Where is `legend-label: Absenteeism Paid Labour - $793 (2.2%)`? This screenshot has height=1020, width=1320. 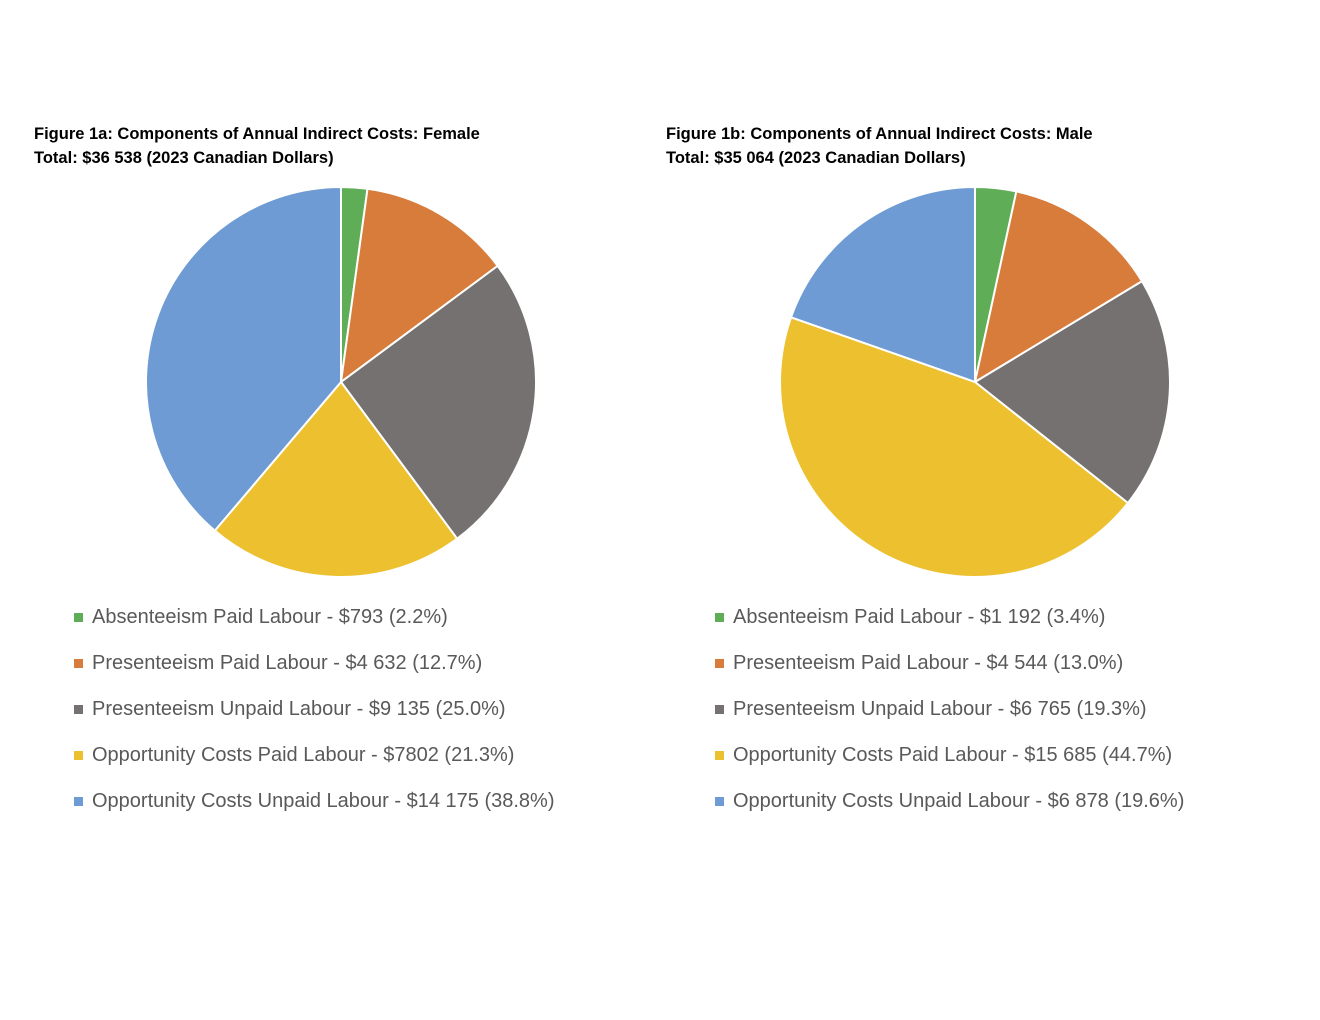
legend-label: Absenteeism Paid Labour - $793 (2.2%) is located at coordinates (270, 616).